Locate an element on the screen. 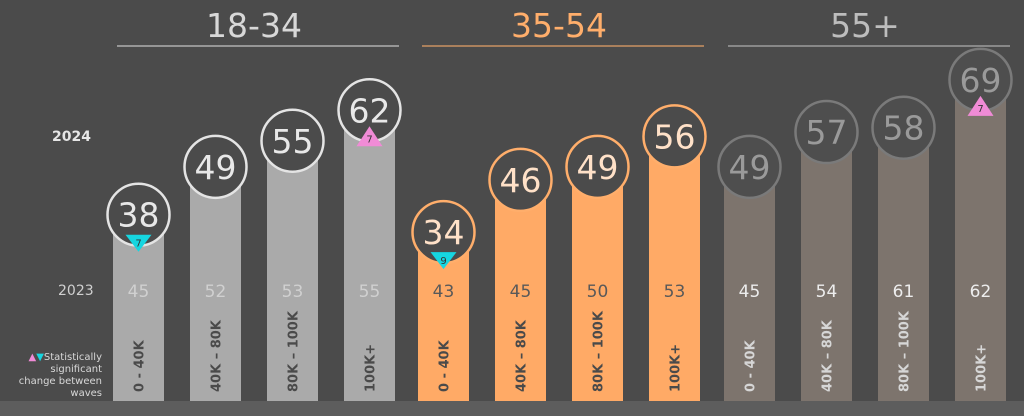  significance-value: 9 is located at coordinates (443, 261).